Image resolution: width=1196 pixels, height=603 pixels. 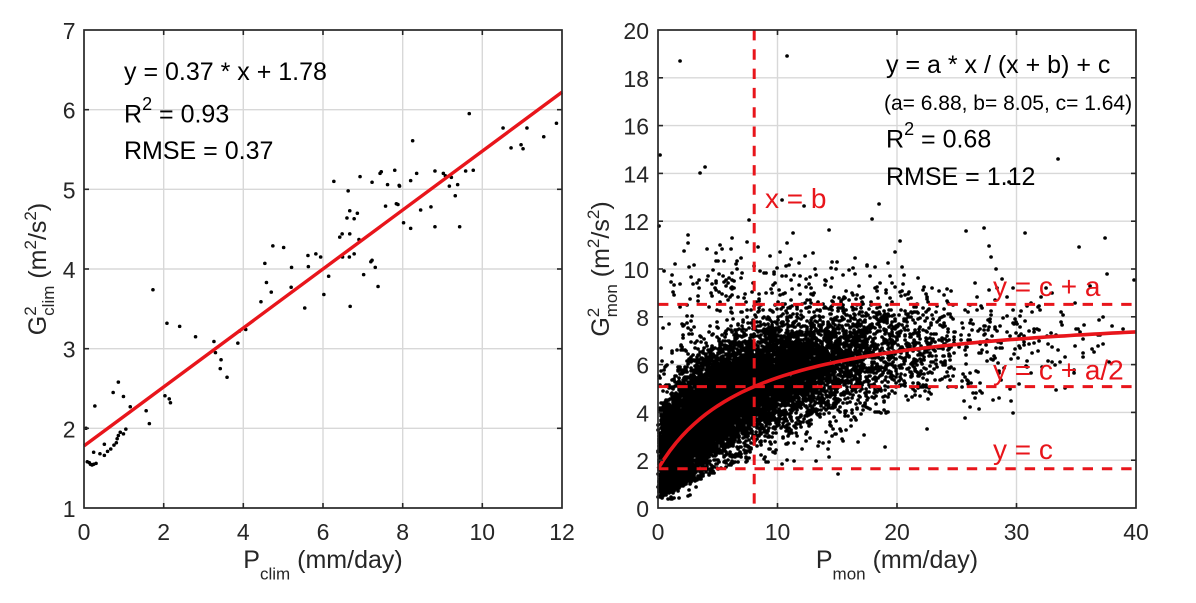 What do you see at coordinates (938, 136) in the screenshot?
I see `svg-text: R2 = 0.68` at bounding box center [938, 136].